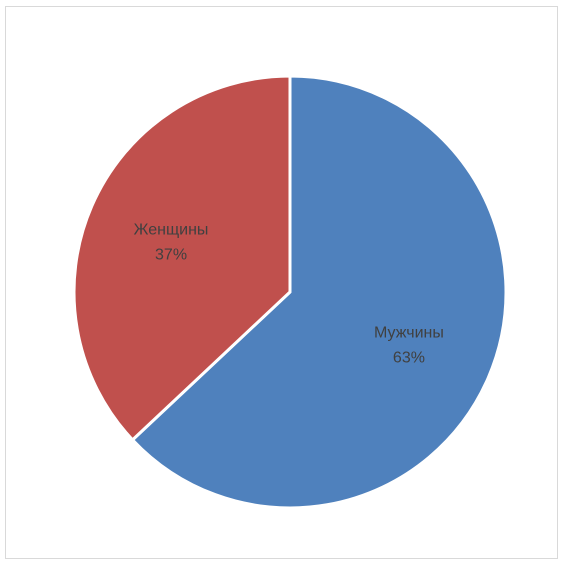  I want to click on pie-labels: Мужчины 63% Женщины 37%, so click(289, 294).